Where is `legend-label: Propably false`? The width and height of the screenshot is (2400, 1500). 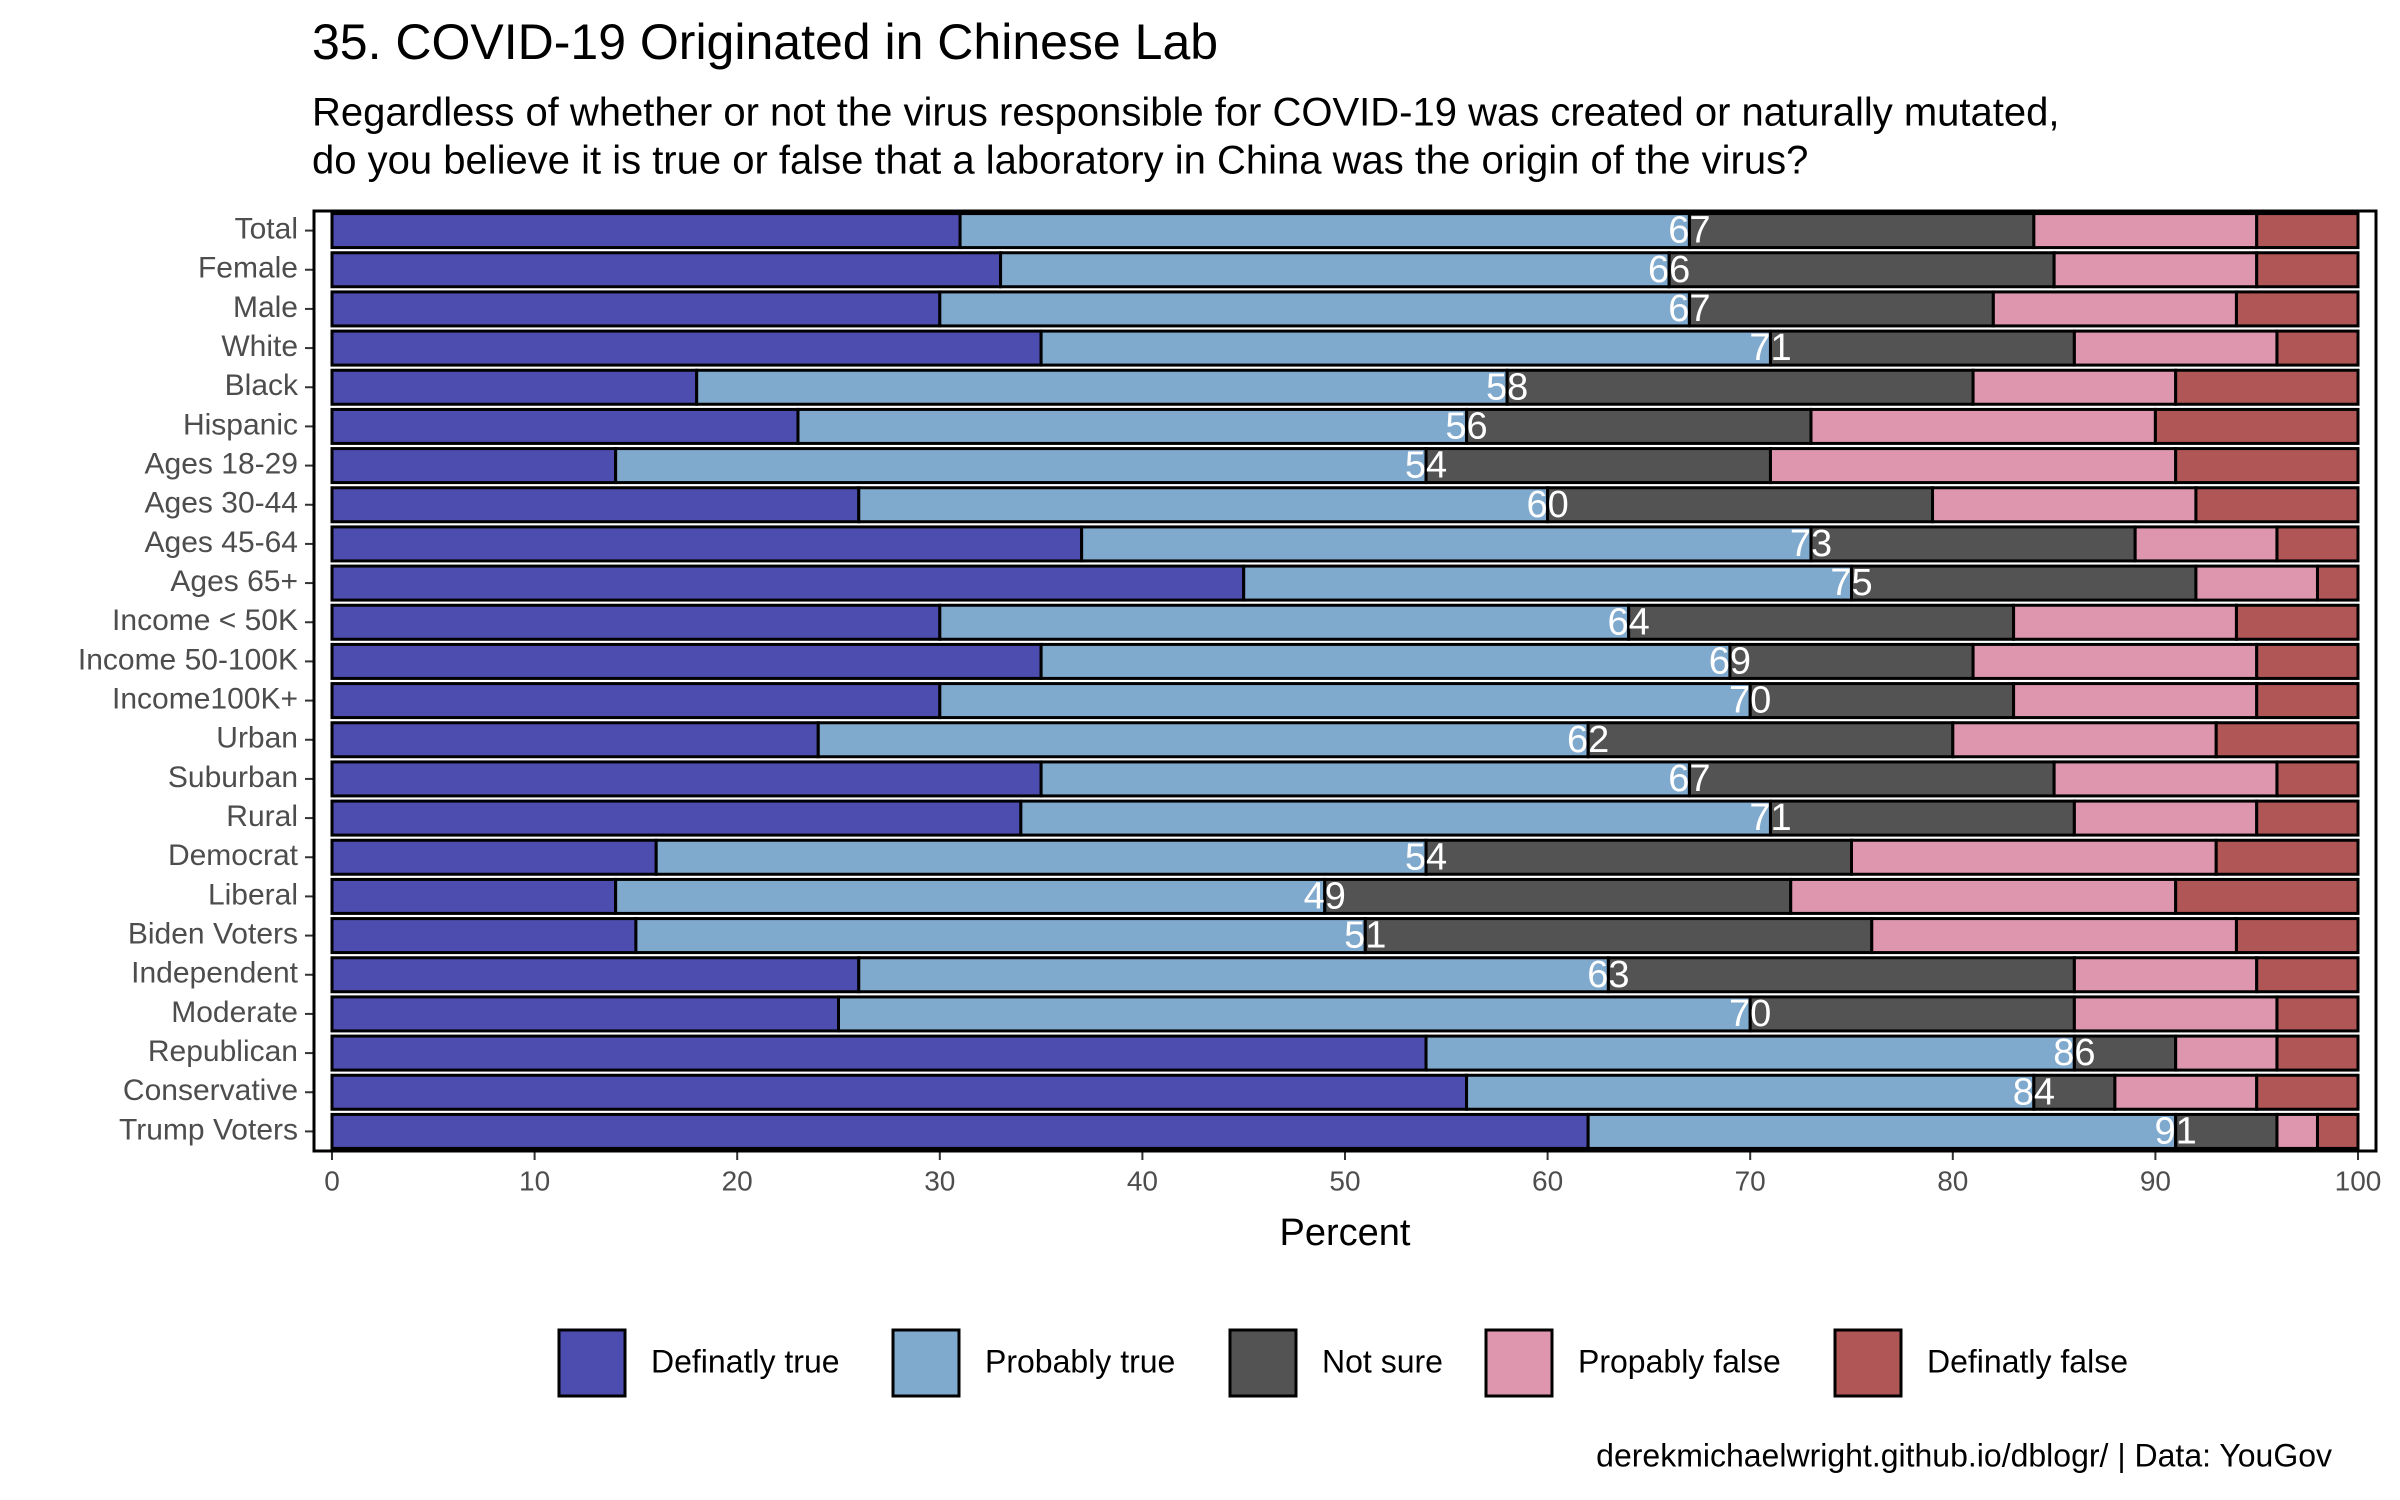 legend-label: Propably false is located at coordinates (1679, 1361).